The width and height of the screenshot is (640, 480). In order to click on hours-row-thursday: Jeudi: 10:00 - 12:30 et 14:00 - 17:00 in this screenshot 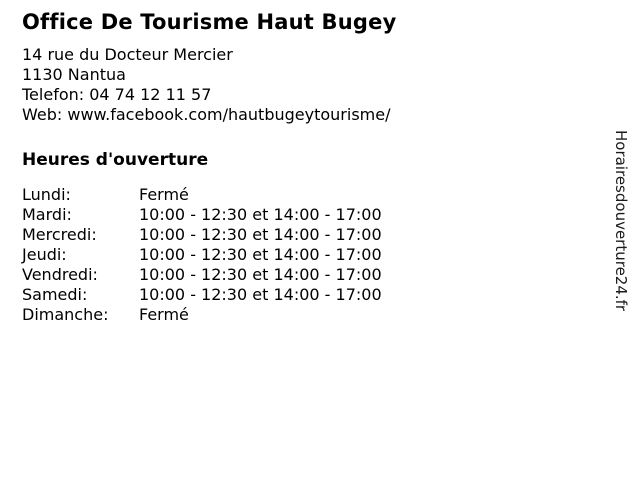, I will do `click(311, 255)`.